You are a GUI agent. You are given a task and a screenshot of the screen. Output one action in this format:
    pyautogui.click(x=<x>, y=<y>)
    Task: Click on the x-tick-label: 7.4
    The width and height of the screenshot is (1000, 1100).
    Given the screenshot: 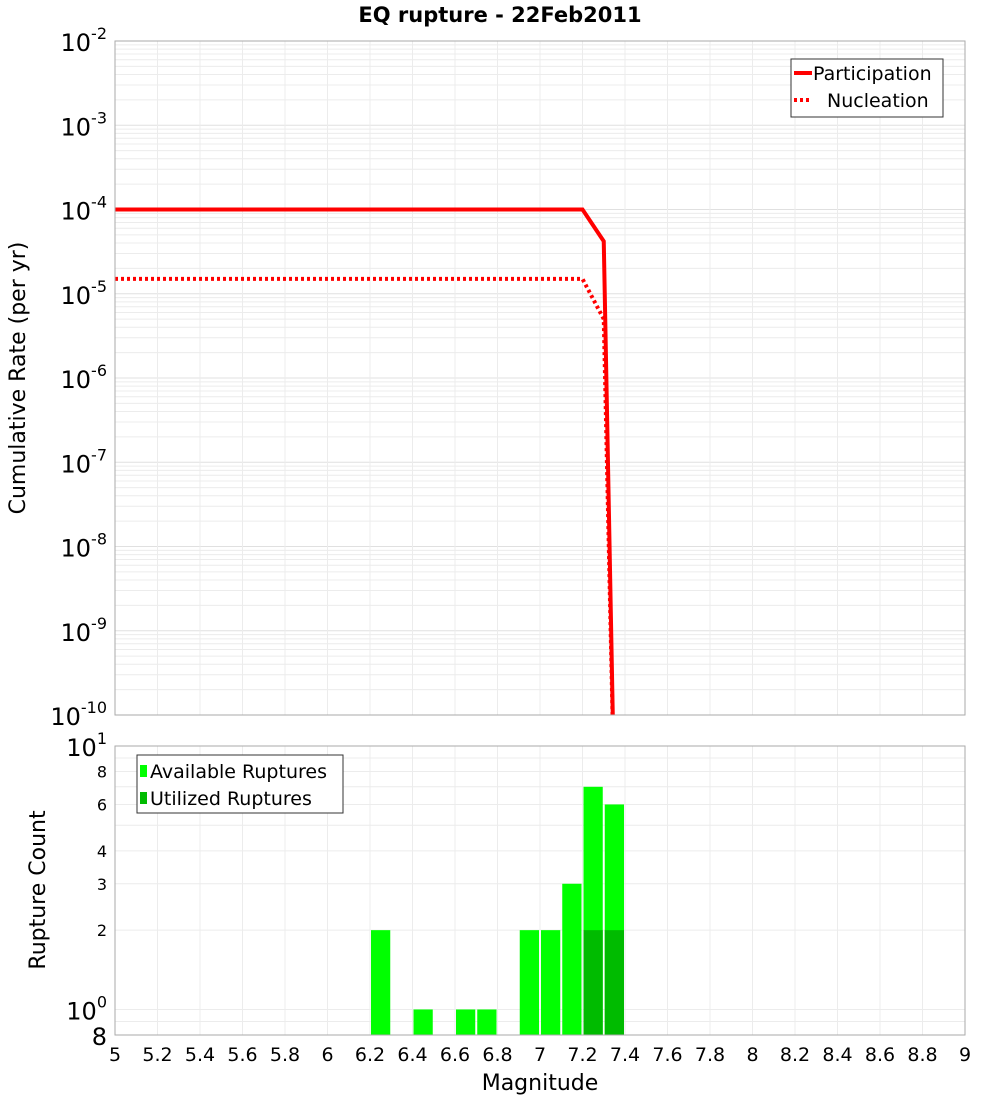 What is the action you would take?
    pyautogui.click(x=625, y=1055)
    